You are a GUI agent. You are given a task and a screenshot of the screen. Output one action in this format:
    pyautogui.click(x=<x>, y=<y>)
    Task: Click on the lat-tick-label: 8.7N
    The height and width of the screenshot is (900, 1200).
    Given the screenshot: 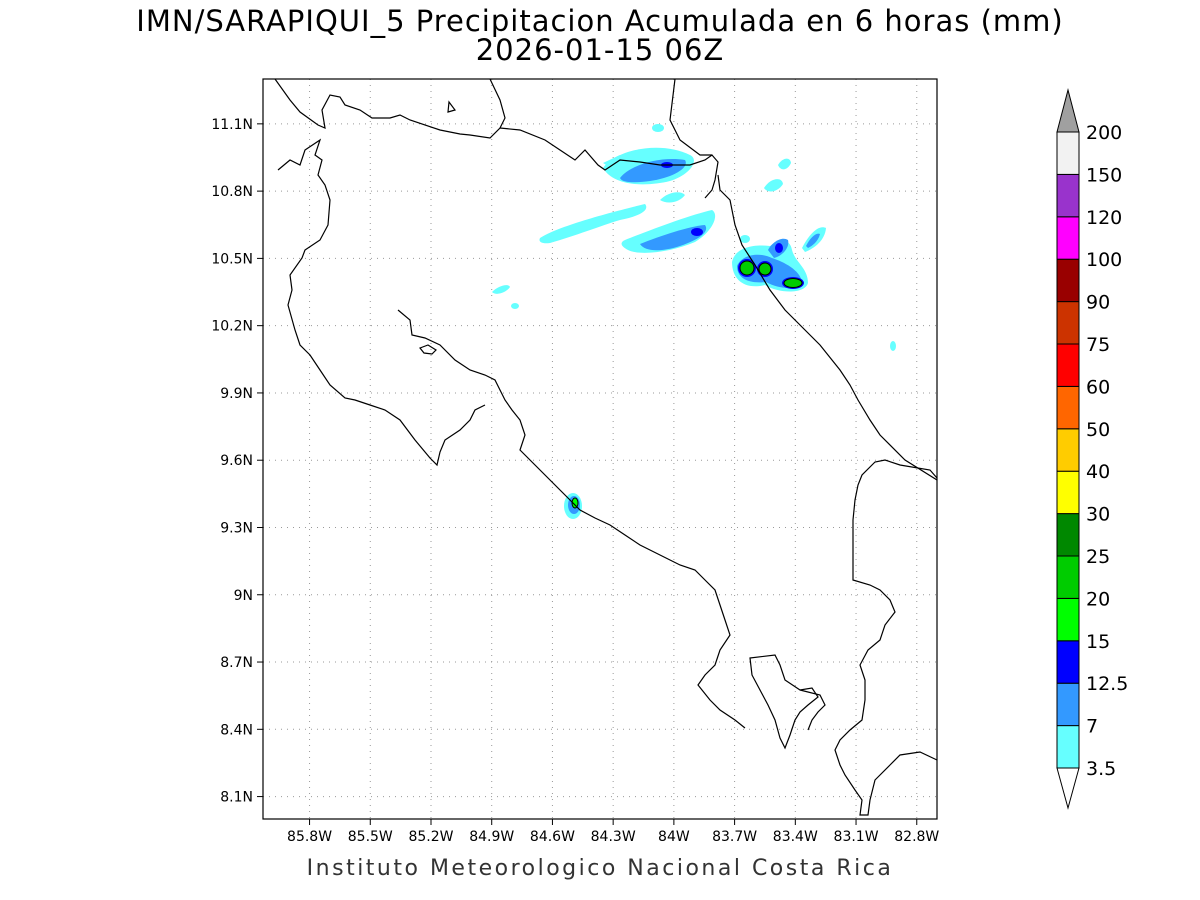 What is the action you would take?
    pyautogui.click(x=236, y=663)
    